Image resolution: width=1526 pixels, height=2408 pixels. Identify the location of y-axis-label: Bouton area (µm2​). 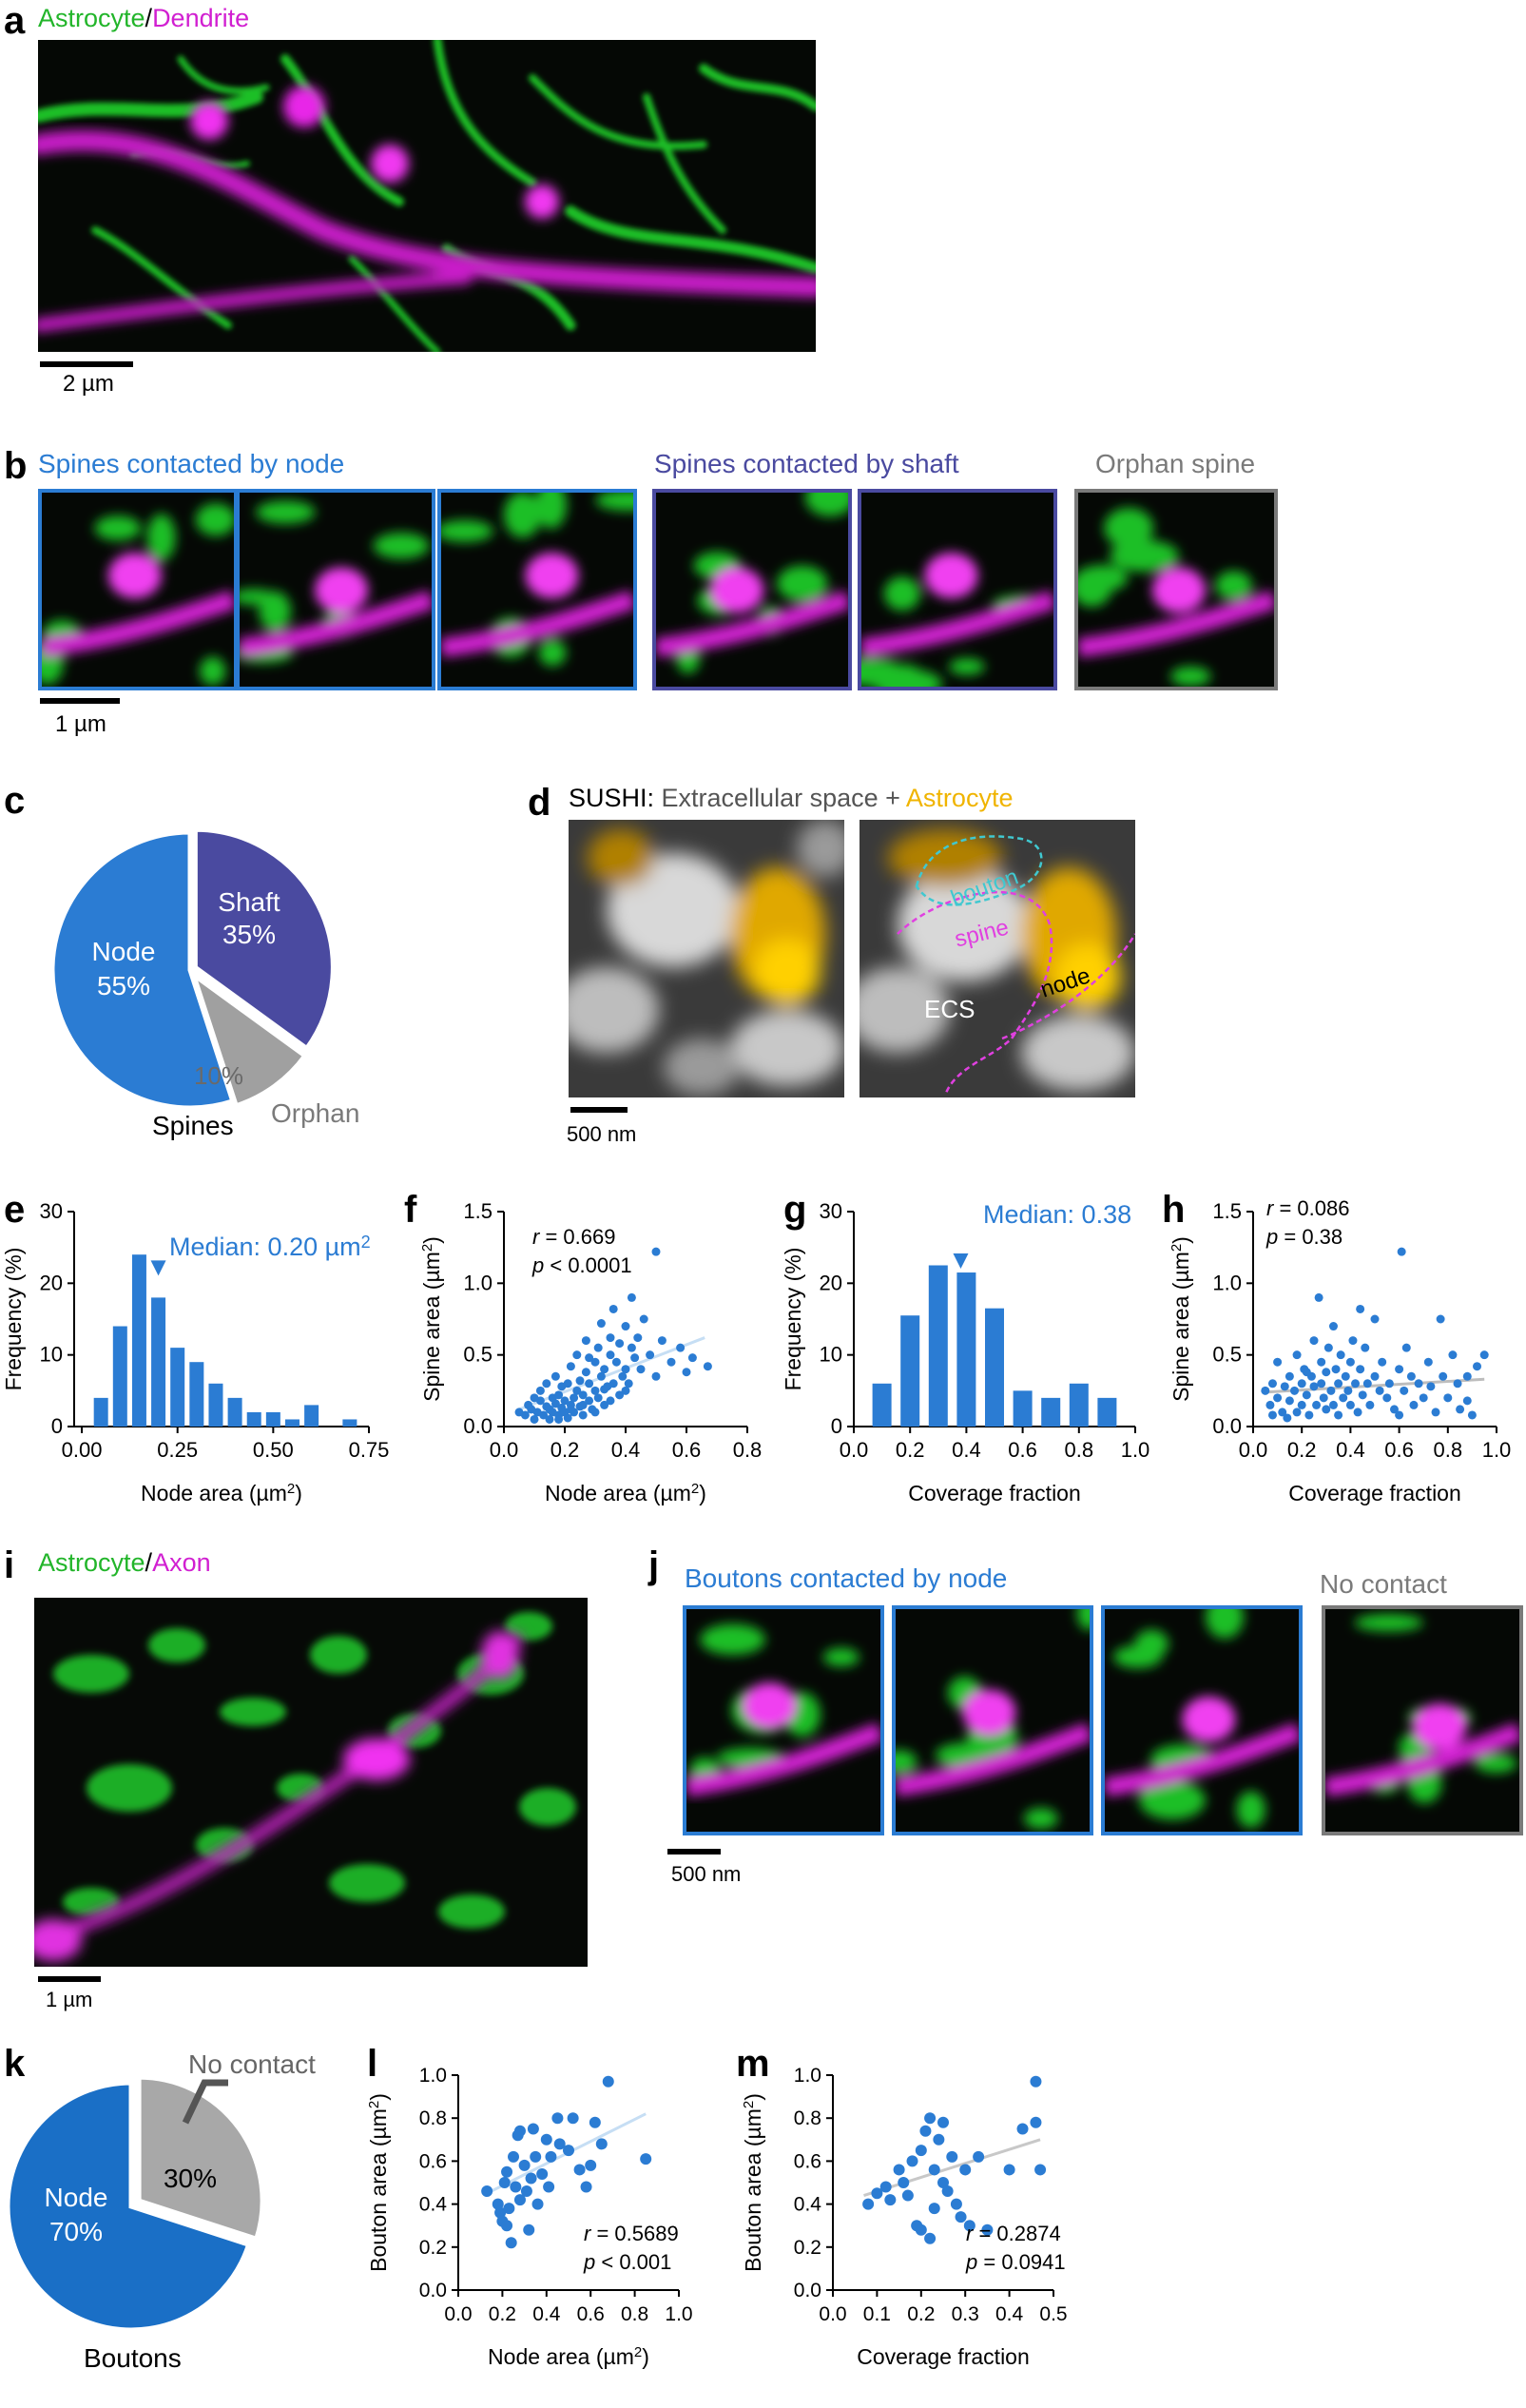
(379, 2183).